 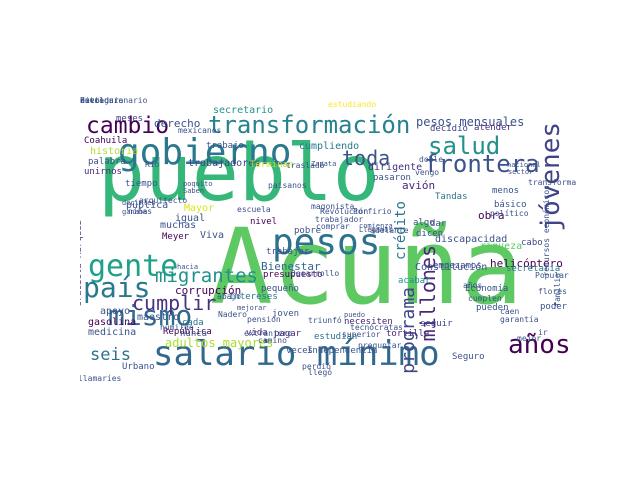 What do you see at coordinates (300, 351) in the screenshot?
I see `cloud-word: veces` at bounding box center [300, 351].